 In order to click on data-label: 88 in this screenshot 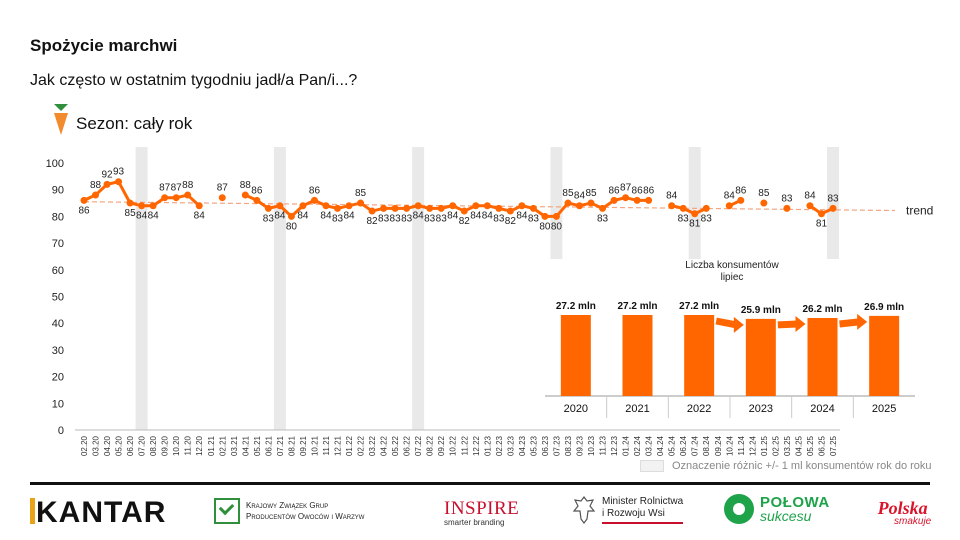, I will do `click(188, 185)`.